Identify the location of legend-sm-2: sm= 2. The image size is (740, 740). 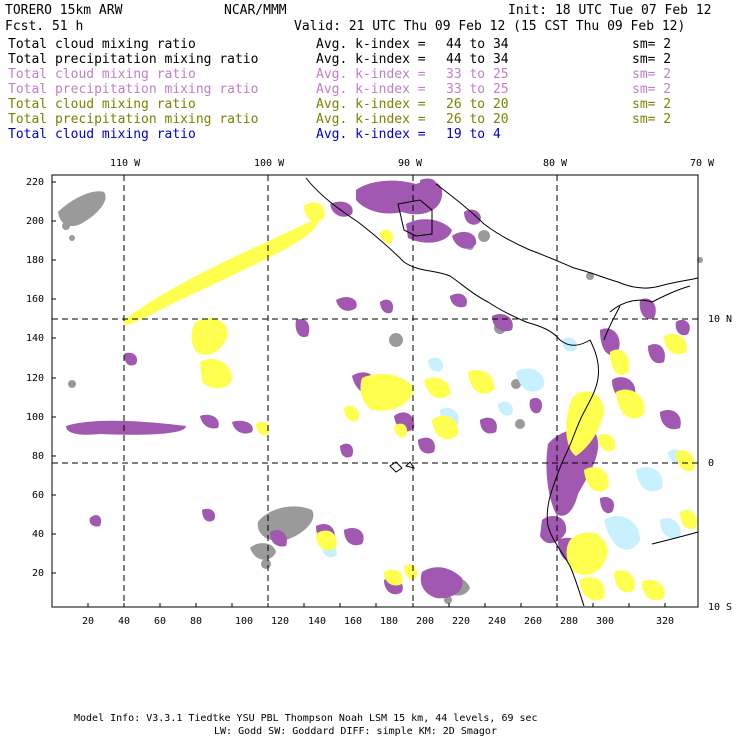
(651, 59).